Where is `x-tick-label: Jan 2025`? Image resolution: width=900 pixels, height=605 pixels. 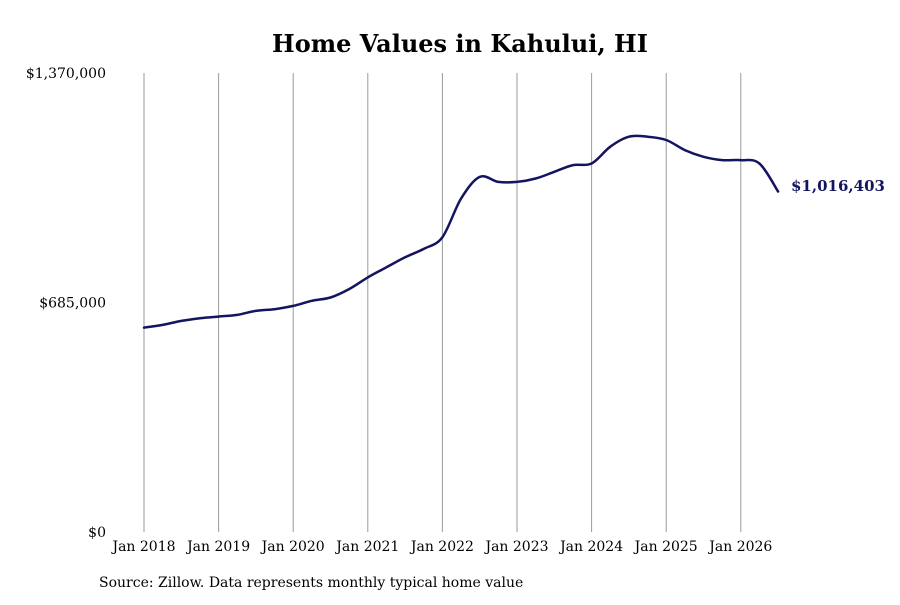
x-tick-label: Jan 2025 is located at coordinates (665, 547).